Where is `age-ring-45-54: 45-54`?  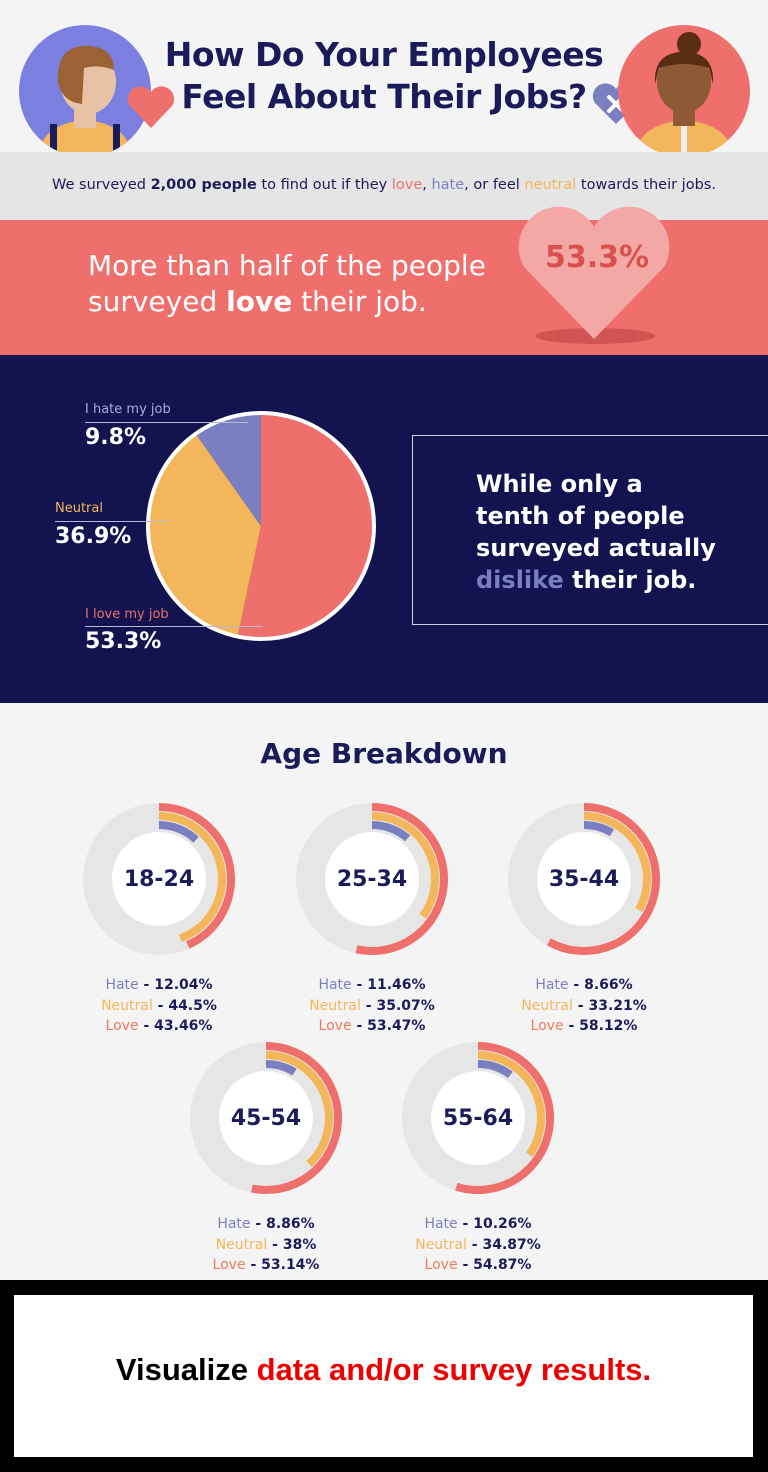
age-ring-45-54: 45-54 is located at coordinates (266, 1118).